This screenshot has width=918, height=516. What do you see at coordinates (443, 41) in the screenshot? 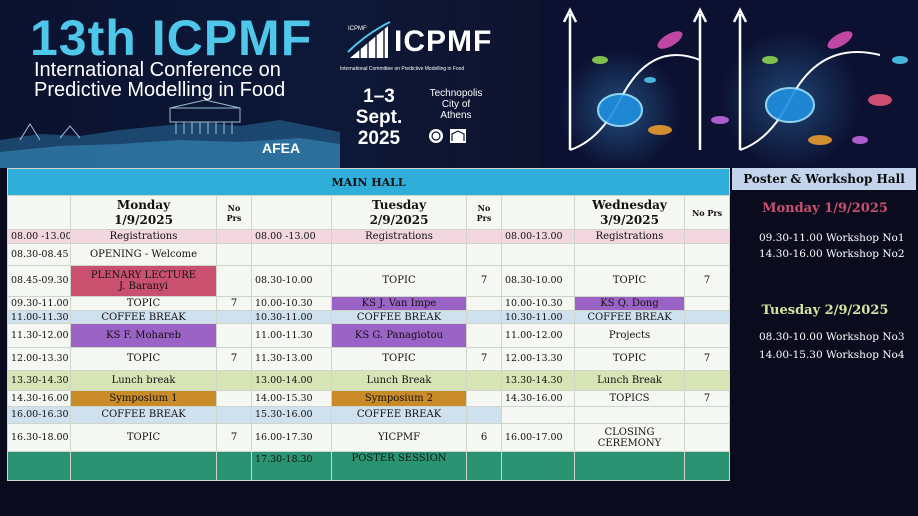
I see `icpmf-logo-text: ICPMF` at bounding box center [443, 41].